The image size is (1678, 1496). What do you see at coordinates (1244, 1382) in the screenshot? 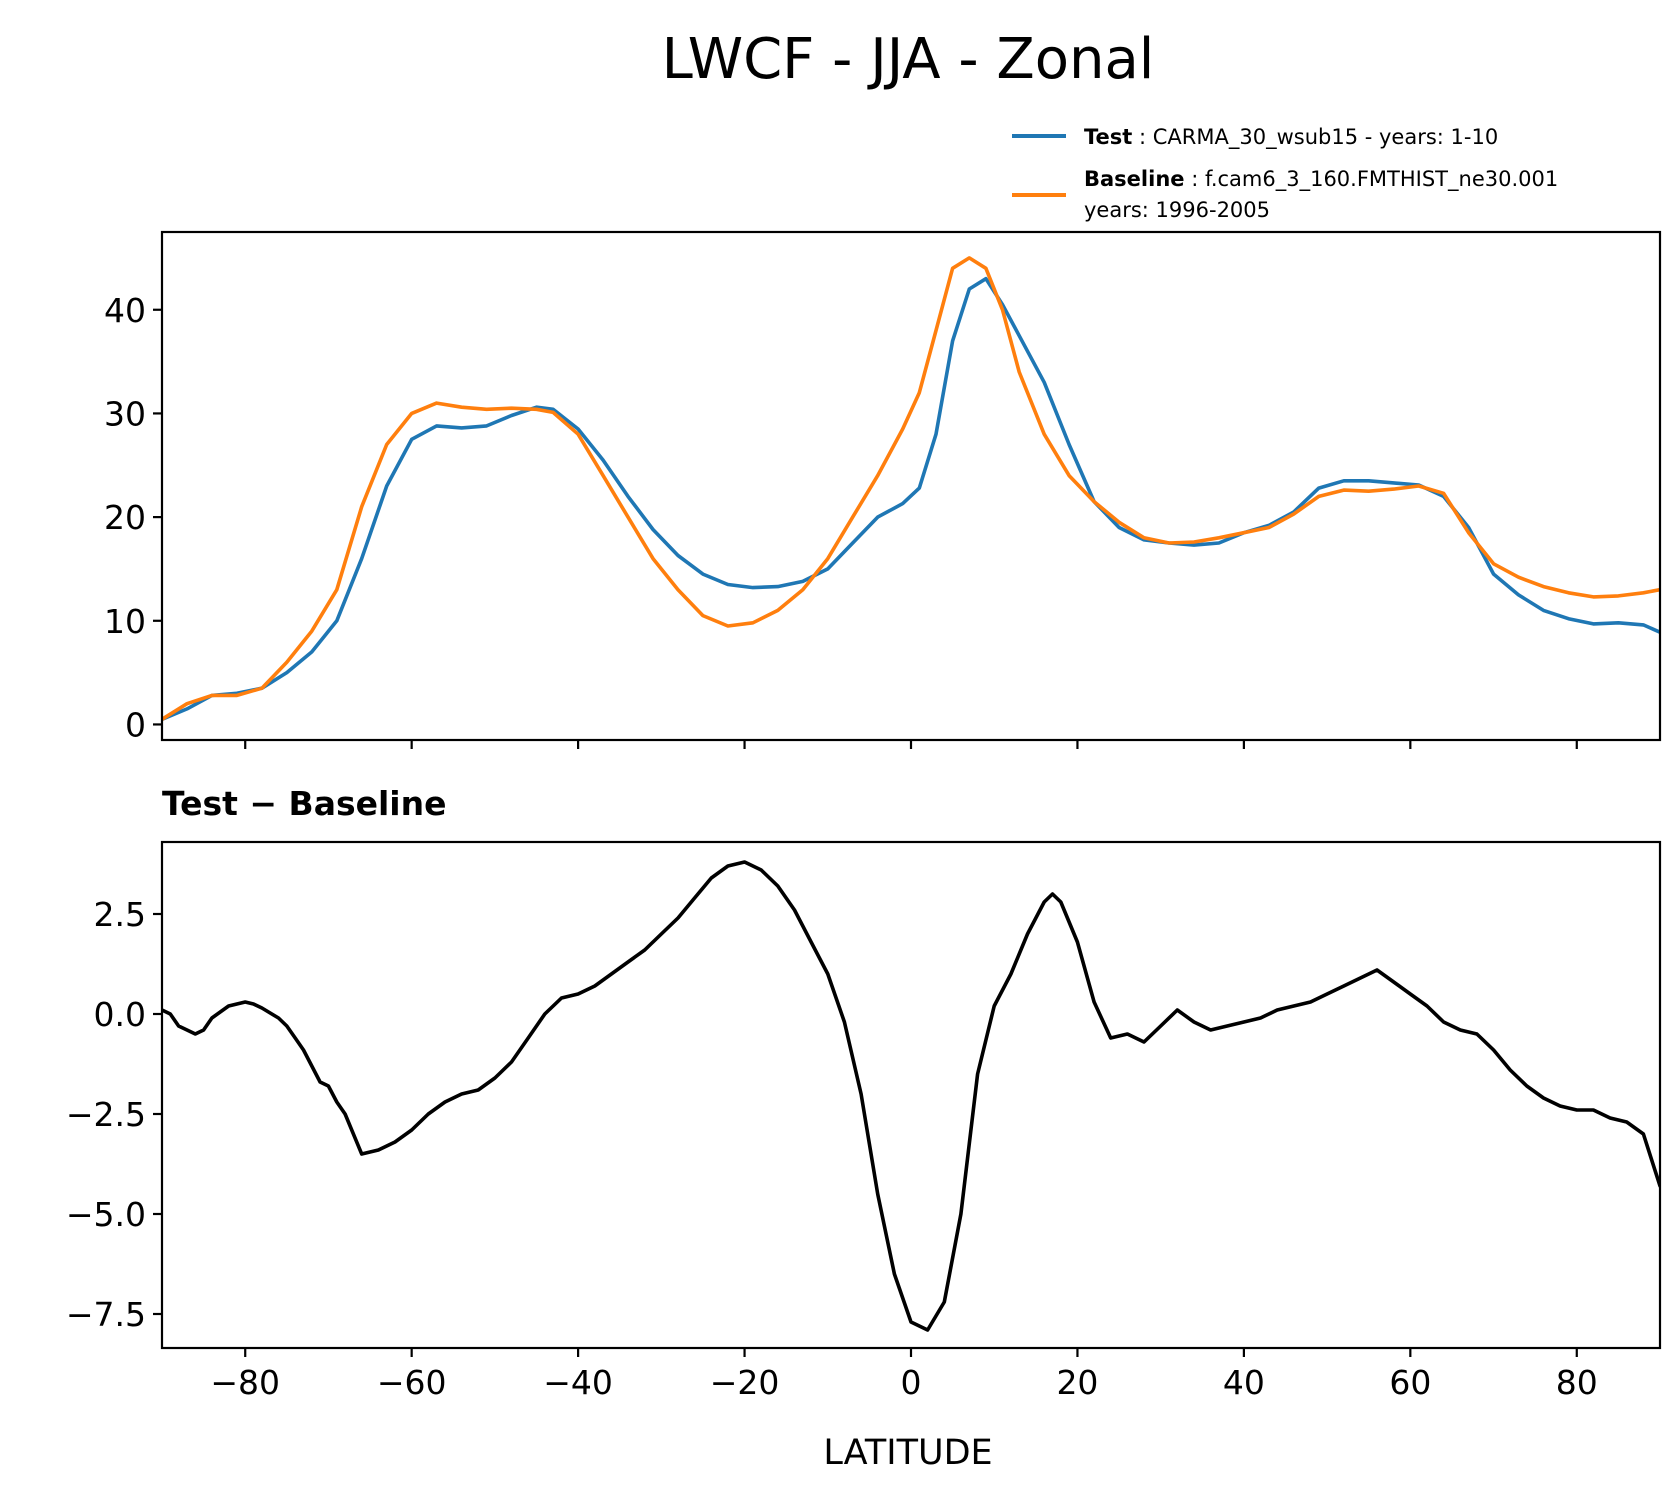
I see `bottom-xtick-label: 40` at bounding box center [1244, 1382].